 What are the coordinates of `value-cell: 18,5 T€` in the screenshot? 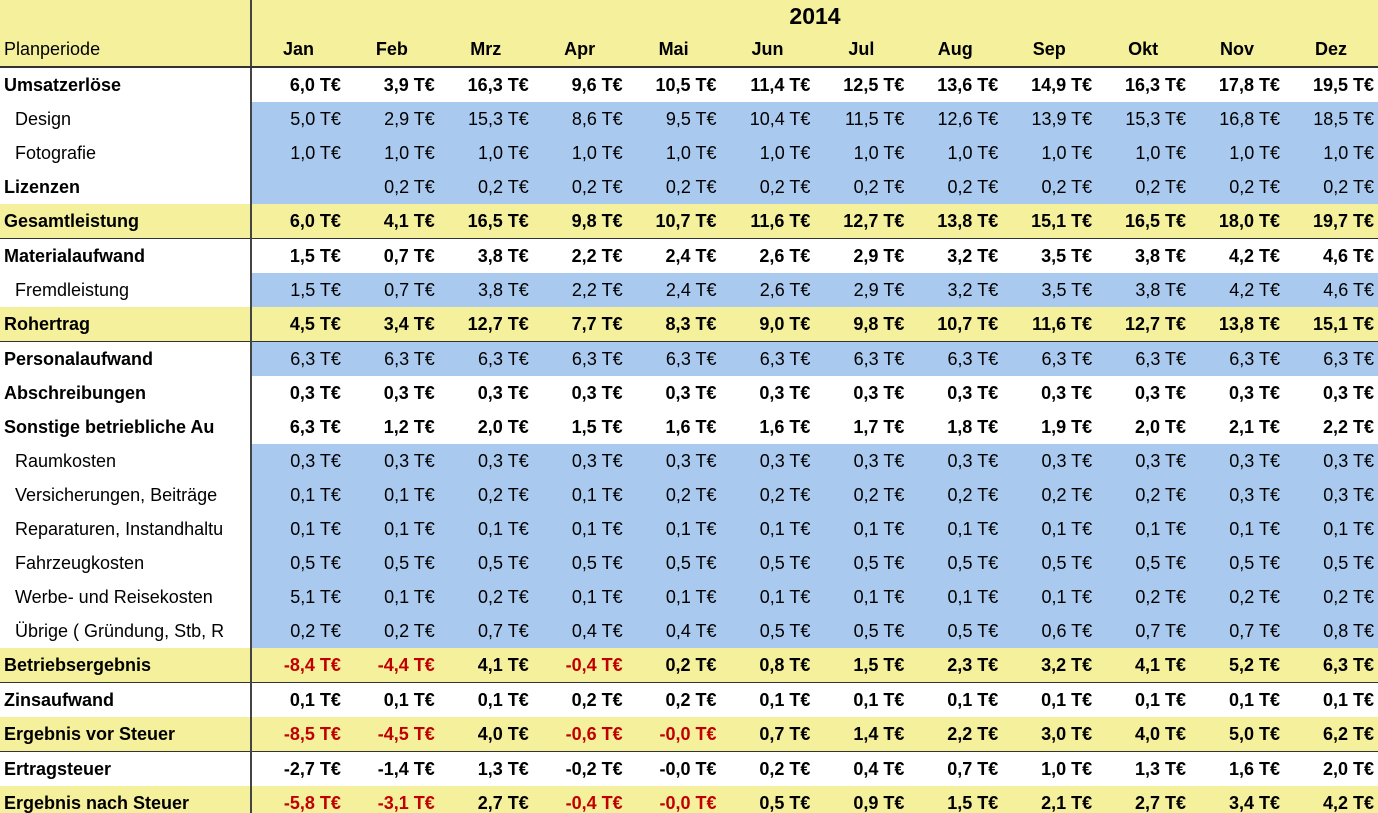 It's located at (1330, 119).